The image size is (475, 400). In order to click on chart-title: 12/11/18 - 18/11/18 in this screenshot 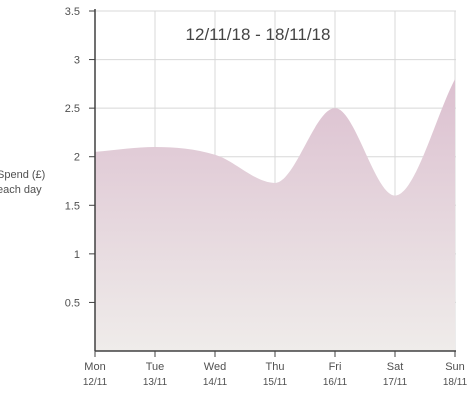, I will do `click(258, 34)`.